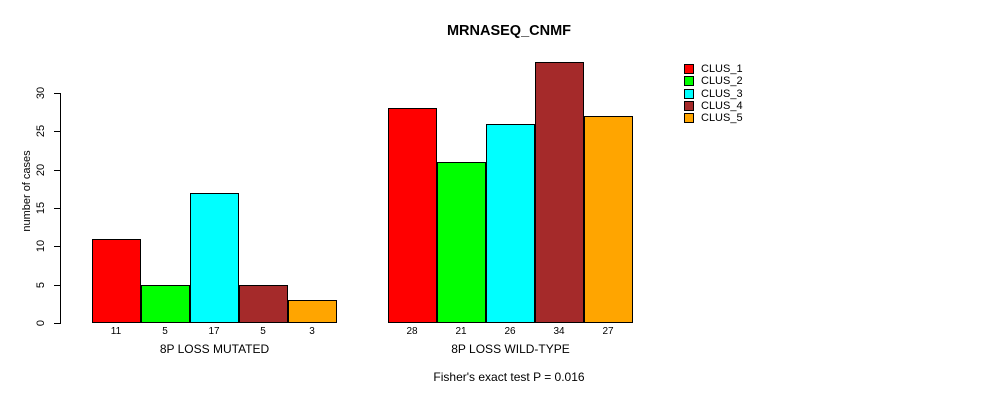 The image size is (990, 400). Describe the element at coordinates (722, 69) in the screenshot. I see `legend-label-CLUS_1: CLUS_1` at that location.